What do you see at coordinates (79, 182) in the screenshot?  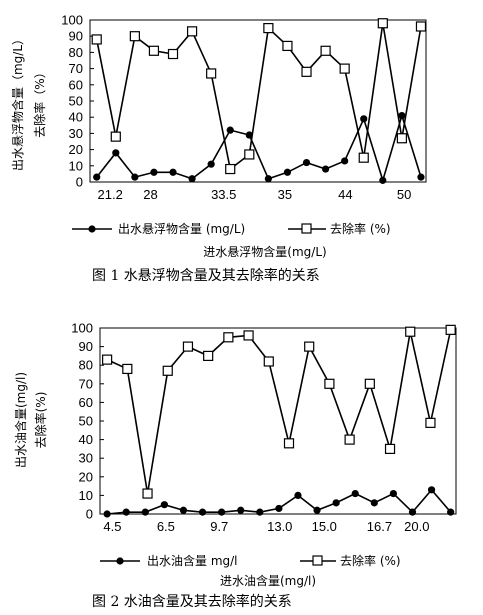 I see `chart-1-ytick-label: 0` at bounding box center [79, 182].